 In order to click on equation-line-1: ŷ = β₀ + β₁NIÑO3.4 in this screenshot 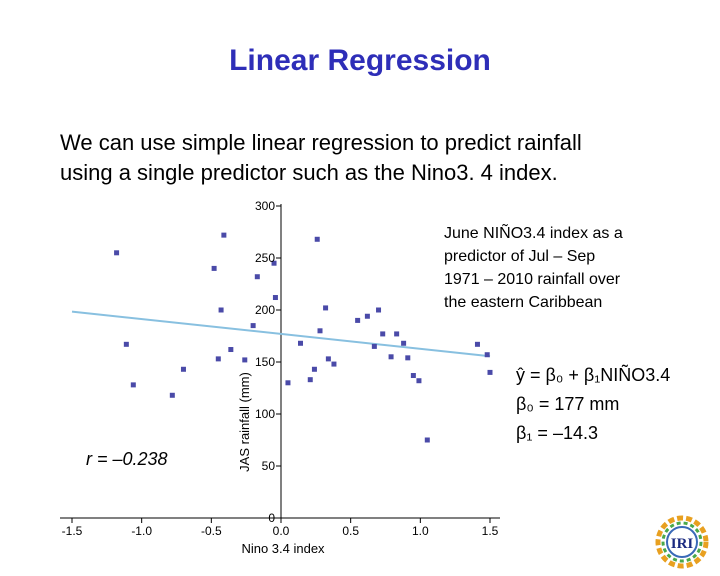, I will do `click(593, 374)`.